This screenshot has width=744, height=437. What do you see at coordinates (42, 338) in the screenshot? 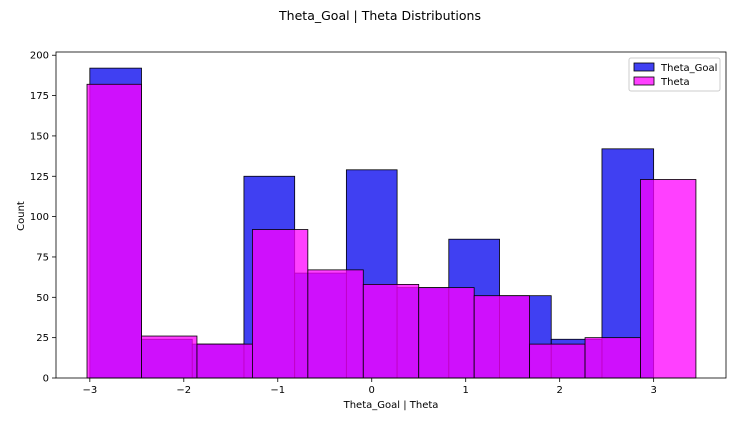
I see `y-tick-label: 25` at bounding box center [42, 338].